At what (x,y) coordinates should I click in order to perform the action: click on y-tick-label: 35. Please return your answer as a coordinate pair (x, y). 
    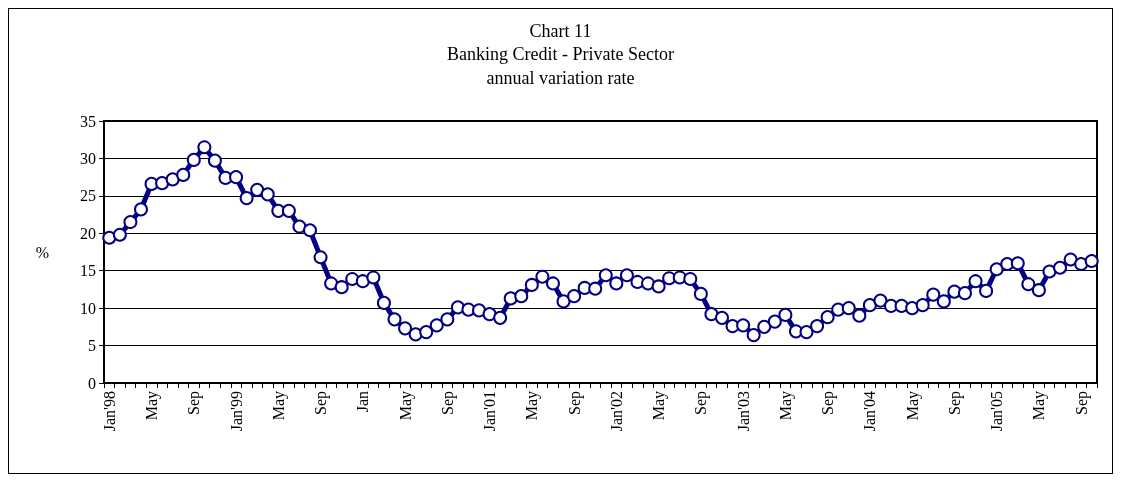
    Looking at the image, I should click on (88, 121).